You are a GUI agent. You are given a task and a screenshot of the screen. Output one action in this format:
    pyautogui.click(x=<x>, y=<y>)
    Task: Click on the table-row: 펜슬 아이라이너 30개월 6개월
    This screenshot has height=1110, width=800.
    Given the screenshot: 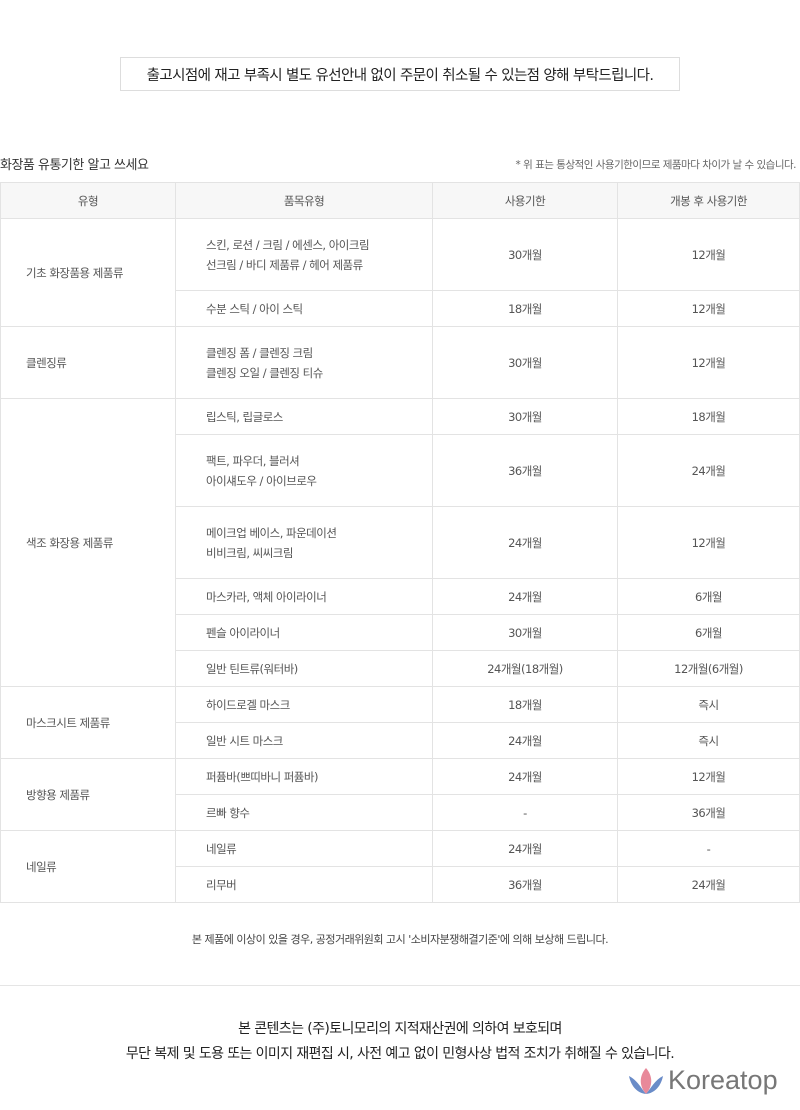 What is the action you would take?
    pyautogui.click(x=400, y=632)
    